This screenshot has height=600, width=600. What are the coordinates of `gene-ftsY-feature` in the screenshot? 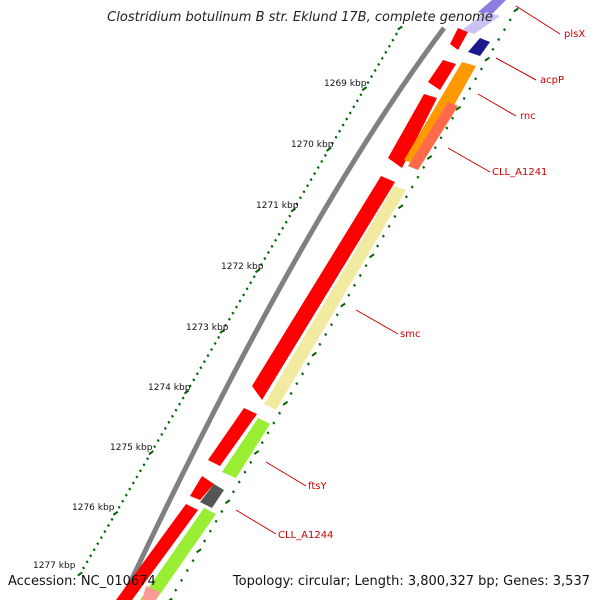 It's located at (246, 448).